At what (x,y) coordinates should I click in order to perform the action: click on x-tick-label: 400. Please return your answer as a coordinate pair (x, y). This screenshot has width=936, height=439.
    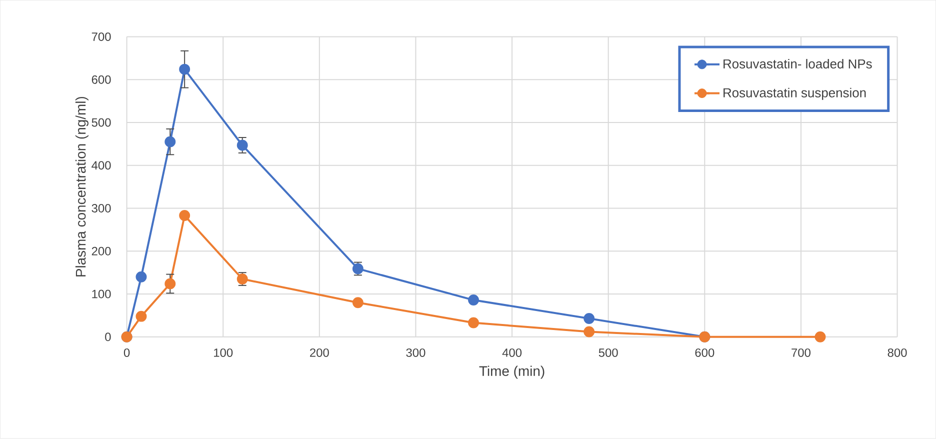
    Looking at the image, I should click on (512, 353).